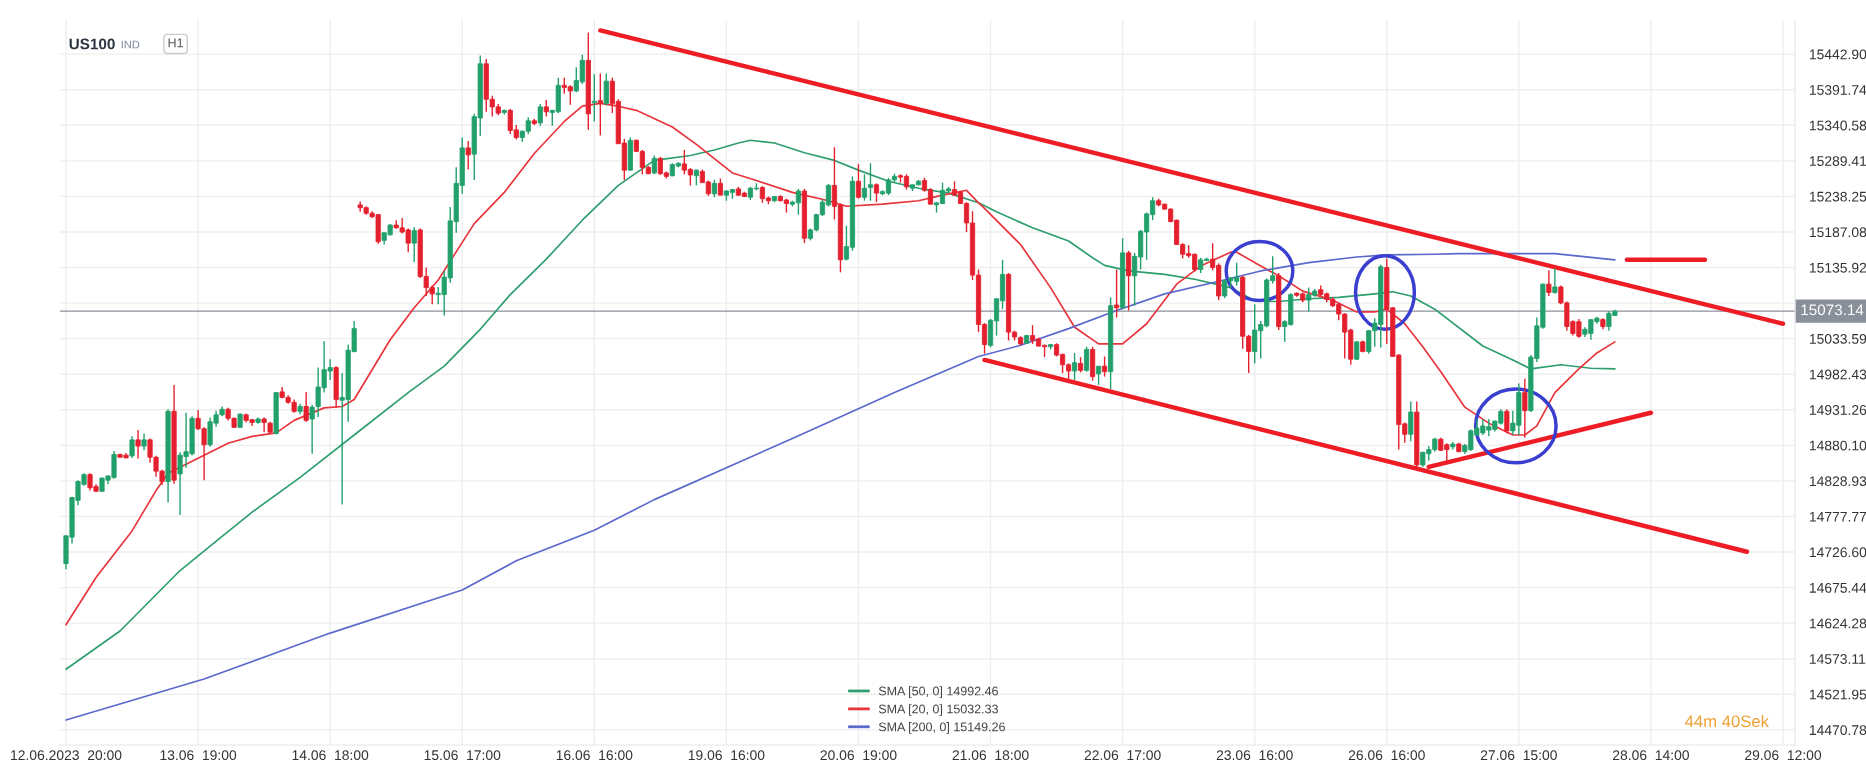 This screenshot has height=767, width=1866. Describe the element at coordinates (1837, 267) in the screenshot. I see `y-tick-label: 15135.92` at that location.